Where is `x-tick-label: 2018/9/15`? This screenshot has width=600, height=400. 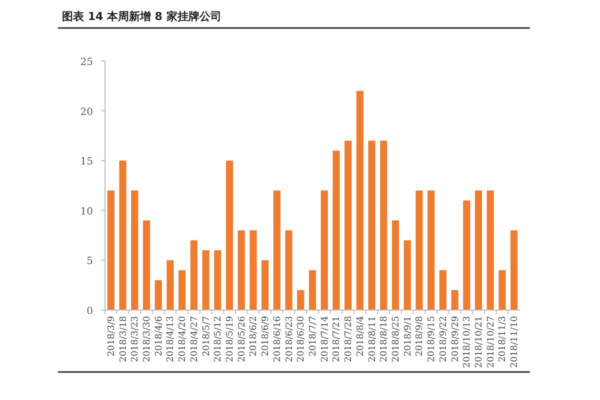 x-tick-label: 2018/9/15 is located at coordinates (432, 339).